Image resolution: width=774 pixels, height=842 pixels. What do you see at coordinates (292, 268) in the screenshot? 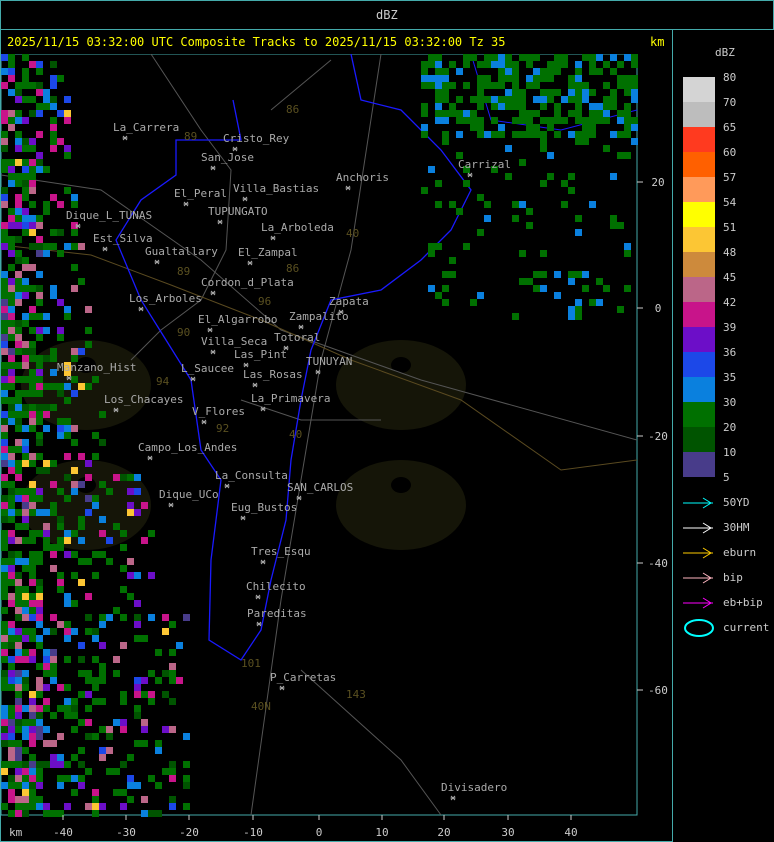
I see `route-number: 86` at bounding box center [292, 268].